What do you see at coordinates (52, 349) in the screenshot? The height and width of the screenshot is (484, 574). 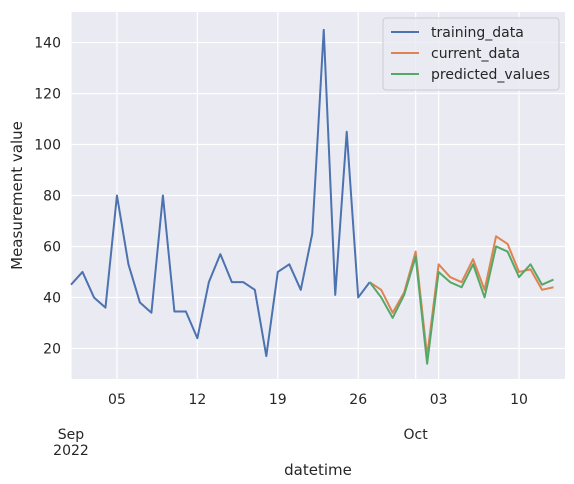 I see `y-tick-label: 20` at bounding box center [52, 349].